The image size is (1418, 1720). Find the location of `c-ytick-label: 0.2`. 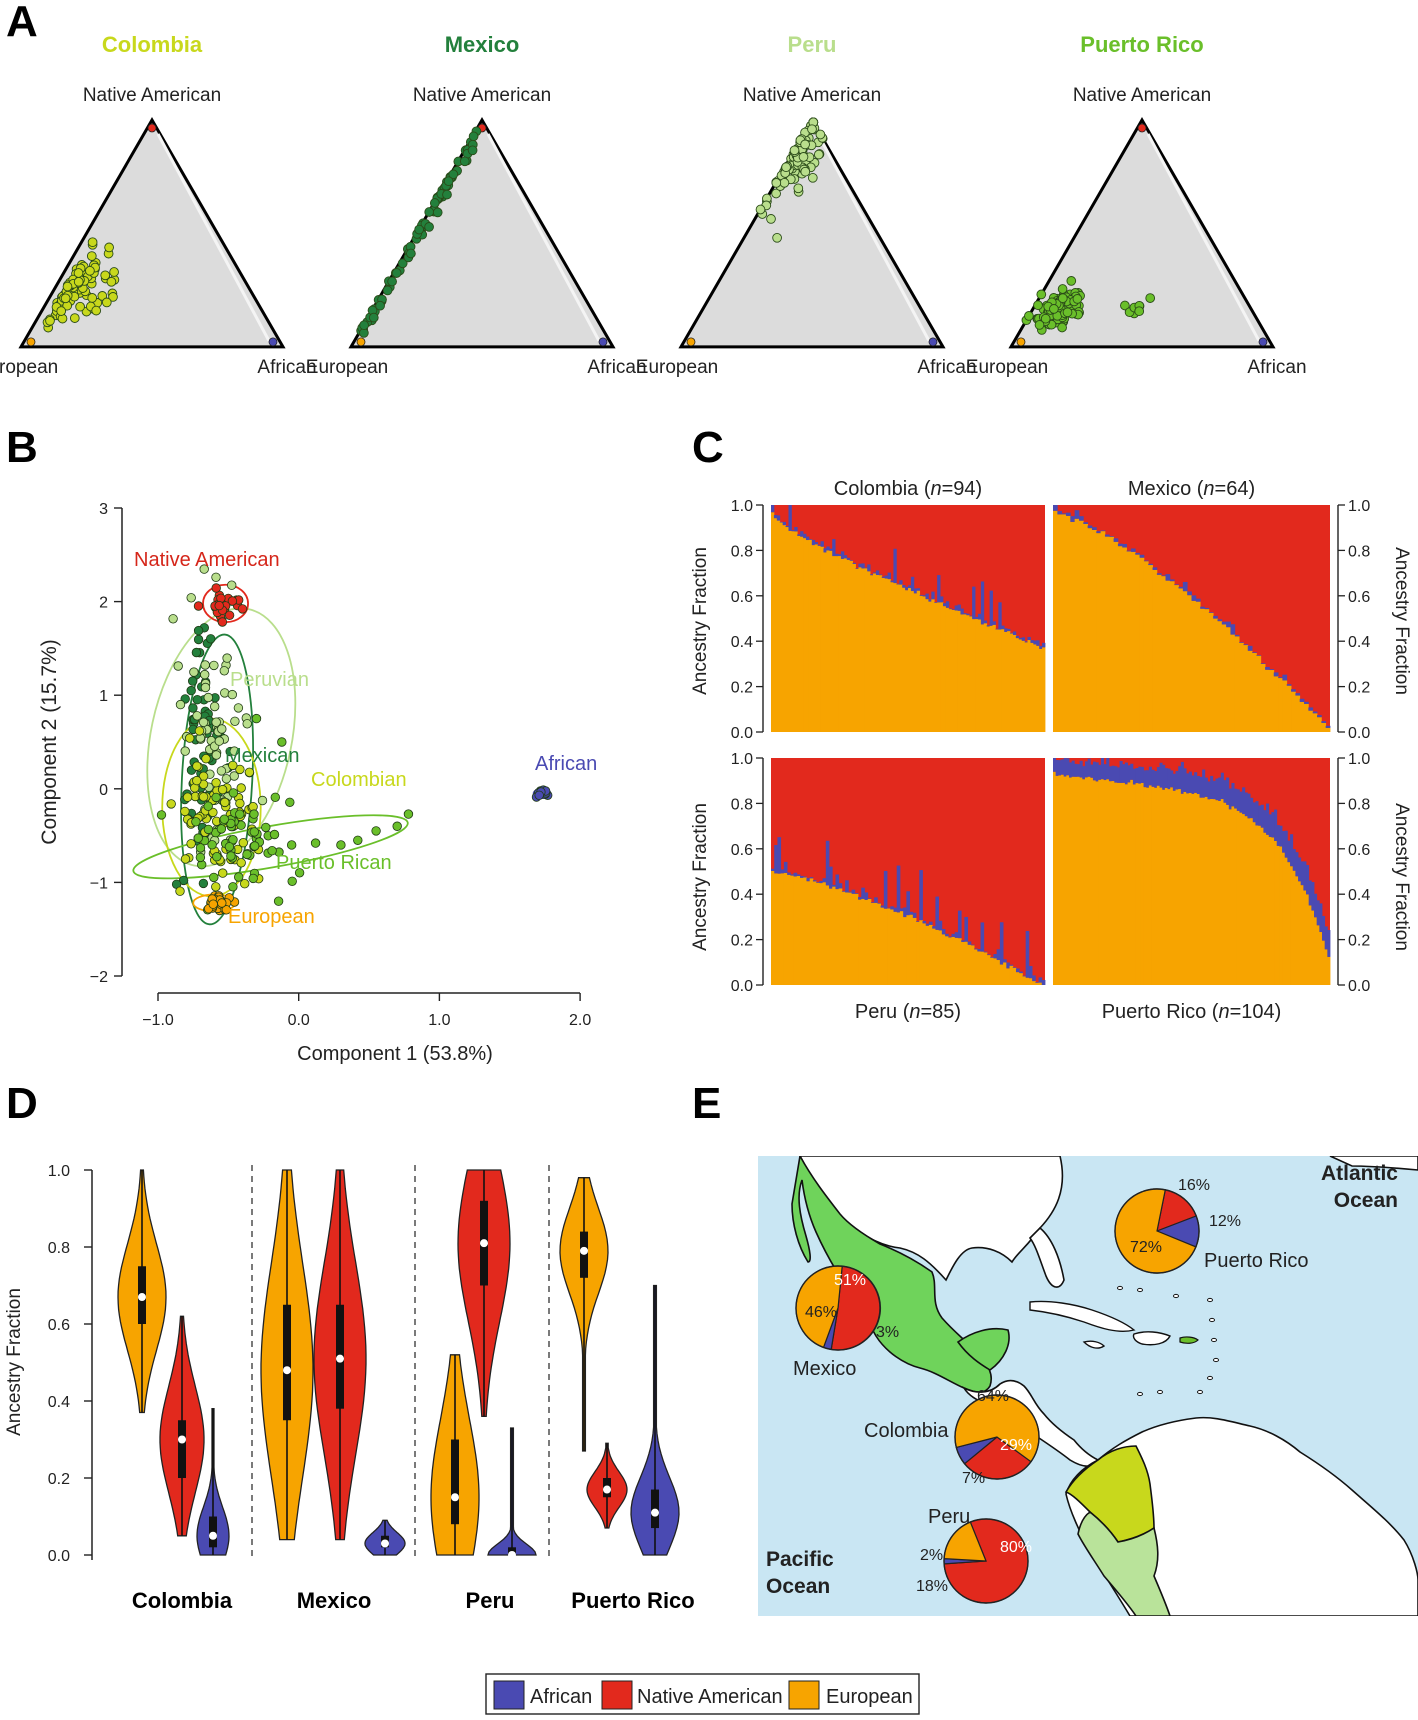

c-ytick-label: 0.2 is located at coordinates (1359, 688).